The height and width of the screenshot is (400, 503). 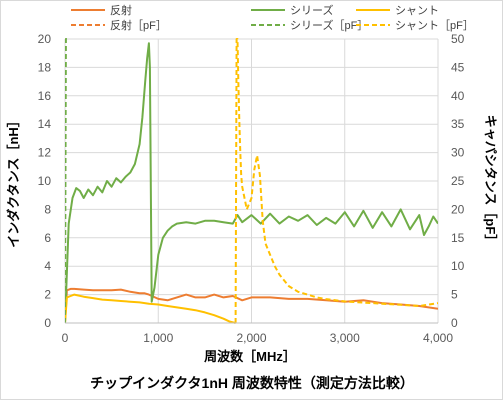 What do you see at coordinates (458, 209) in the screenshot?
I see `y2-tick-label: 20` at bounding box center [458, 209].